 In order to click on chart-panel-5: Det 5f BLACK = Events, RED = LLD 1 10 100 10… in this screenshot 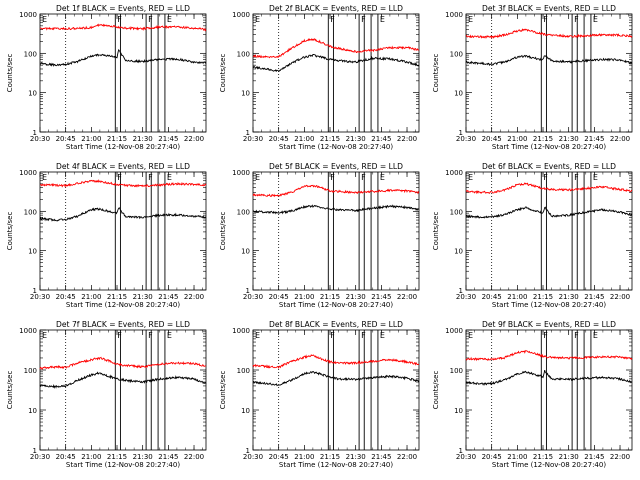, I will do `click(319, 235)`.